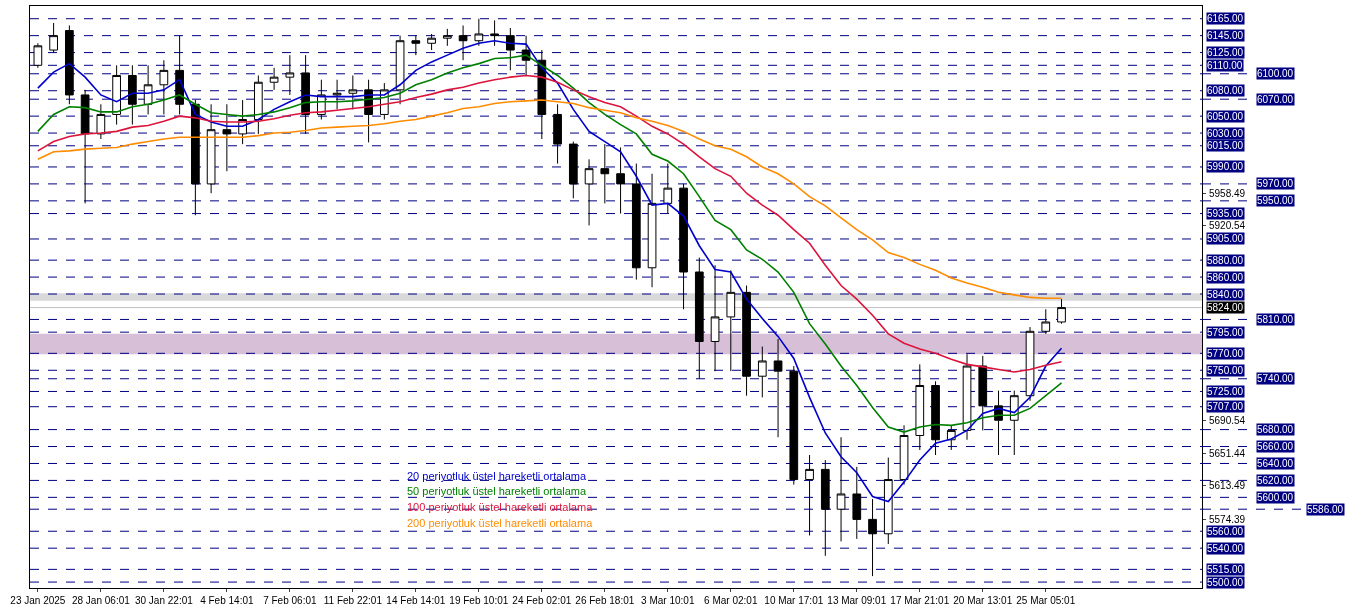  What do you see at coordinates (1225, 370) in the screenshot?
I see `ref-line-label: 5750.00` at bounding box center [1225, 370].